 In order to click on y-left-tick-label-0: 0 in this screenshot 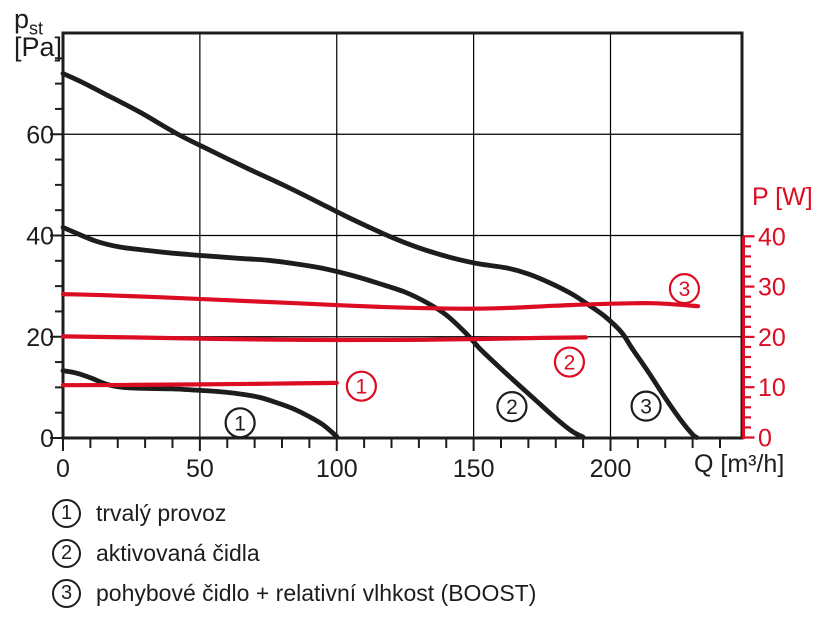, I will do `click(47, 439)`.